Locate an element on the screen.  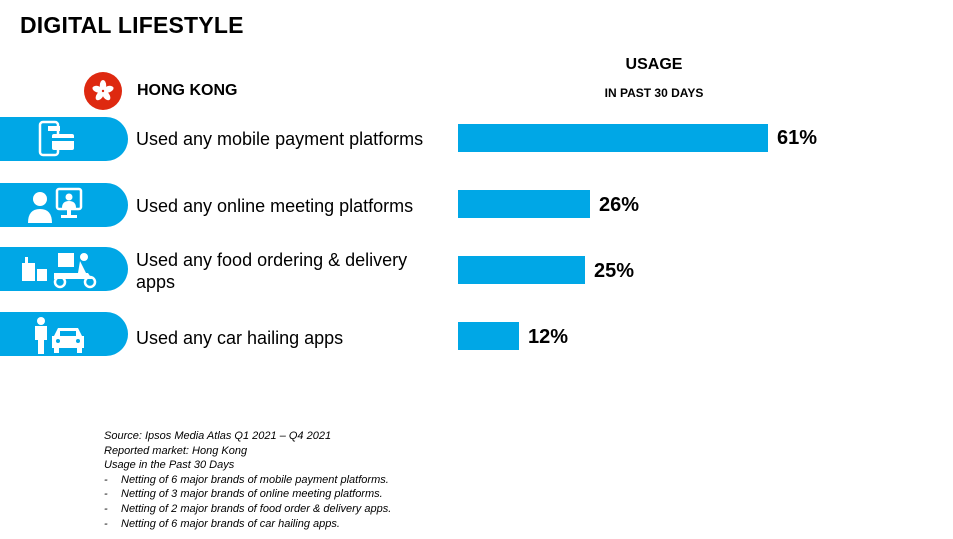
usage-line: Usage in the Past 30 Days is located at coordinates (169, 465).